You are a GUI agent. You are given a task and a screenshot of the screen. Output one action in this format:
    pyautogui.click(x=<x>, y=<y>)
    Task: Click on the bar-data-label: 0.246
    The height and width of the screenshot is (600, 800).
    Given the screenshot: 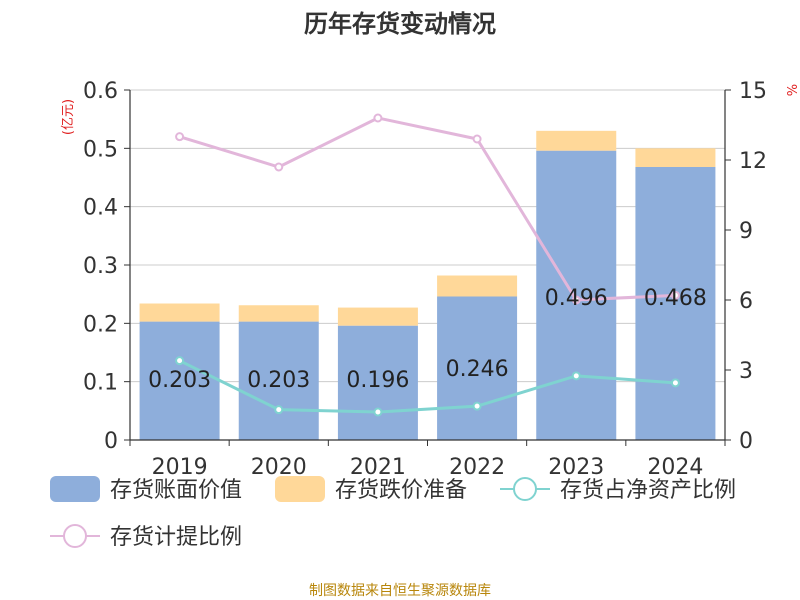 What is the action you would take?
    pyautogui.click(x=477, y=369)
    